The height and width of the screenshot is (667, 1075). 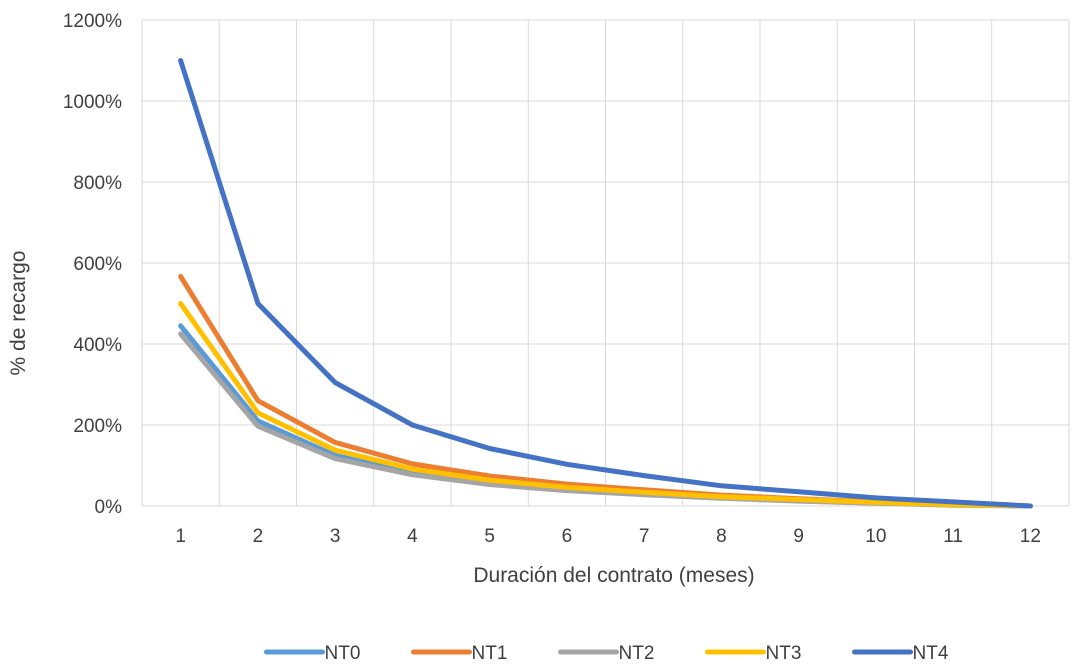 What do you see at coordinates (489, 536) in the screenshot?
I see `x-tick-label: 5` at bounding box center [489, 536].